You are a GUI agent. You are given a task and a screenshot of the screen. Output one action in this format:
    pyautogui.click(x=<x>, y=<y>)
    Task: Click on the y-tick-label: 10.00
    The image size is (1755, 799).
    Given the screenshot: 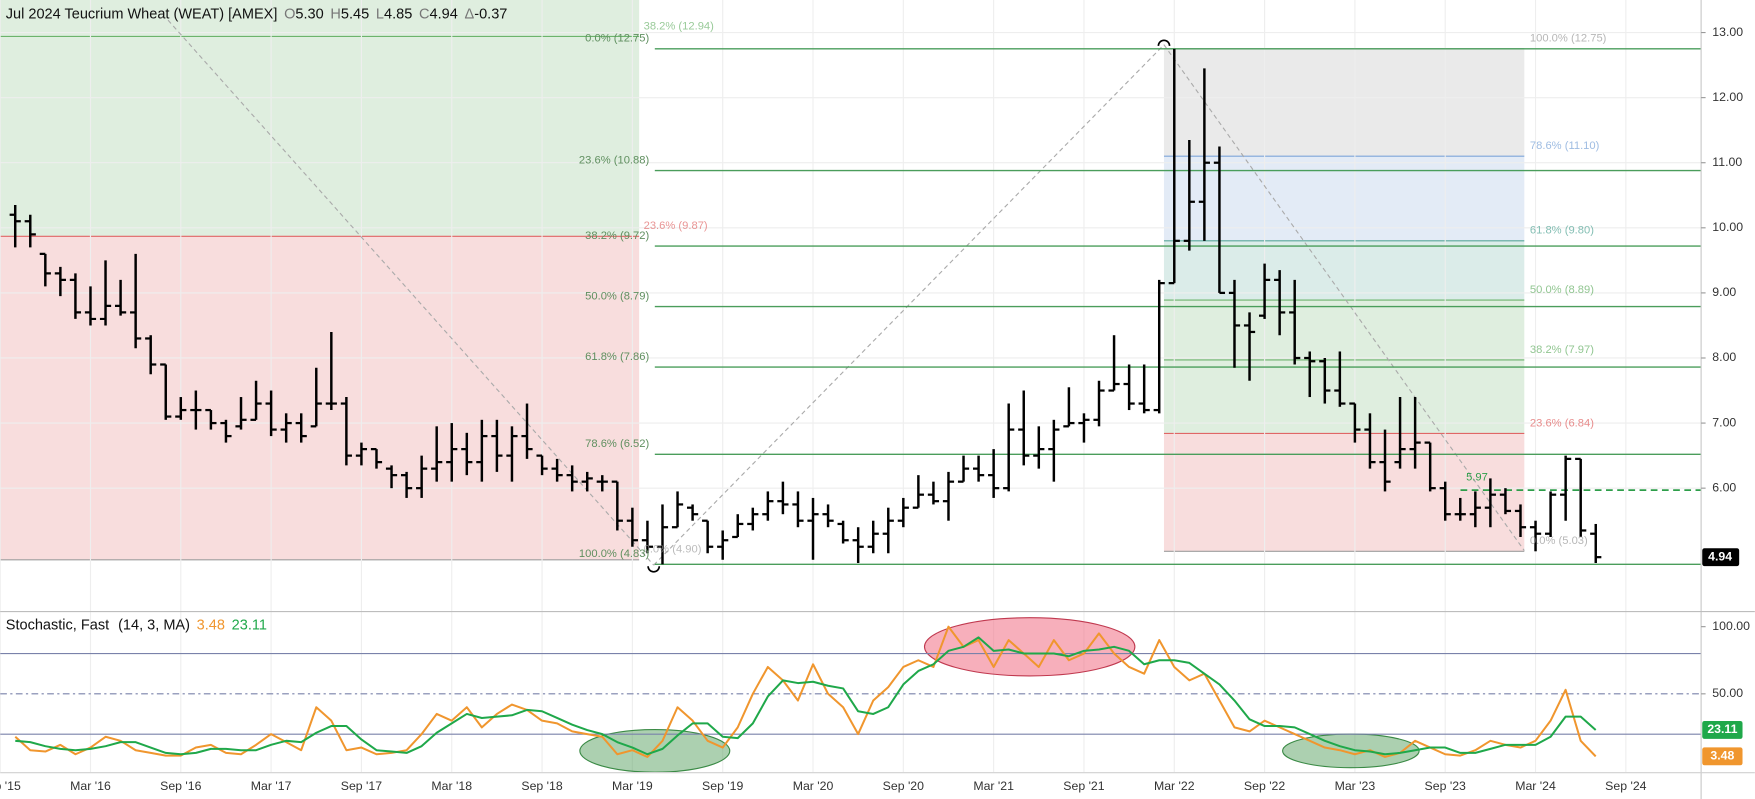 What is the action you would take?
    pyautogui.click(x=1727, y=227)
    